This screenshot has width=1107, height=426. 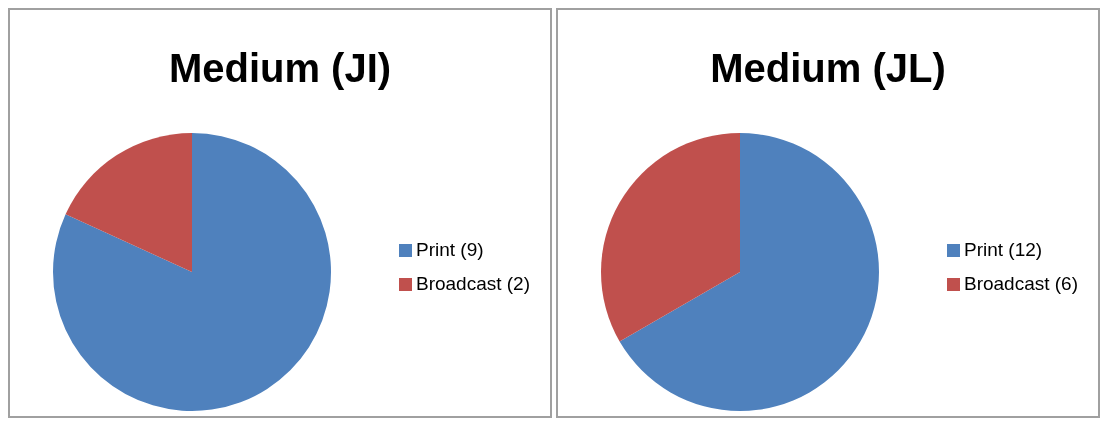 What do you see at coordinates (472, 283) in the screenshot?
I see `legend-label: Broadcast (2)` at bounding box center [472, 283].